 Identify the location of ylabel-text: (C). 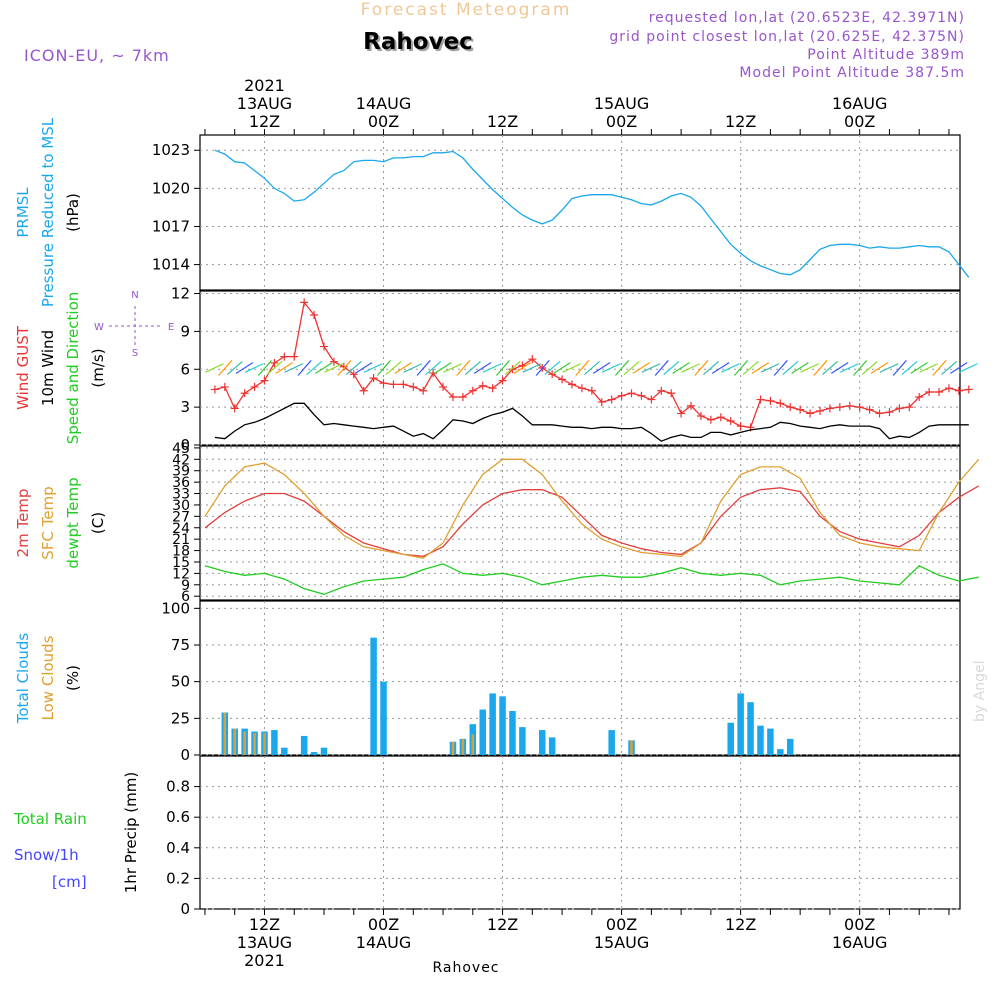
(98, 523).